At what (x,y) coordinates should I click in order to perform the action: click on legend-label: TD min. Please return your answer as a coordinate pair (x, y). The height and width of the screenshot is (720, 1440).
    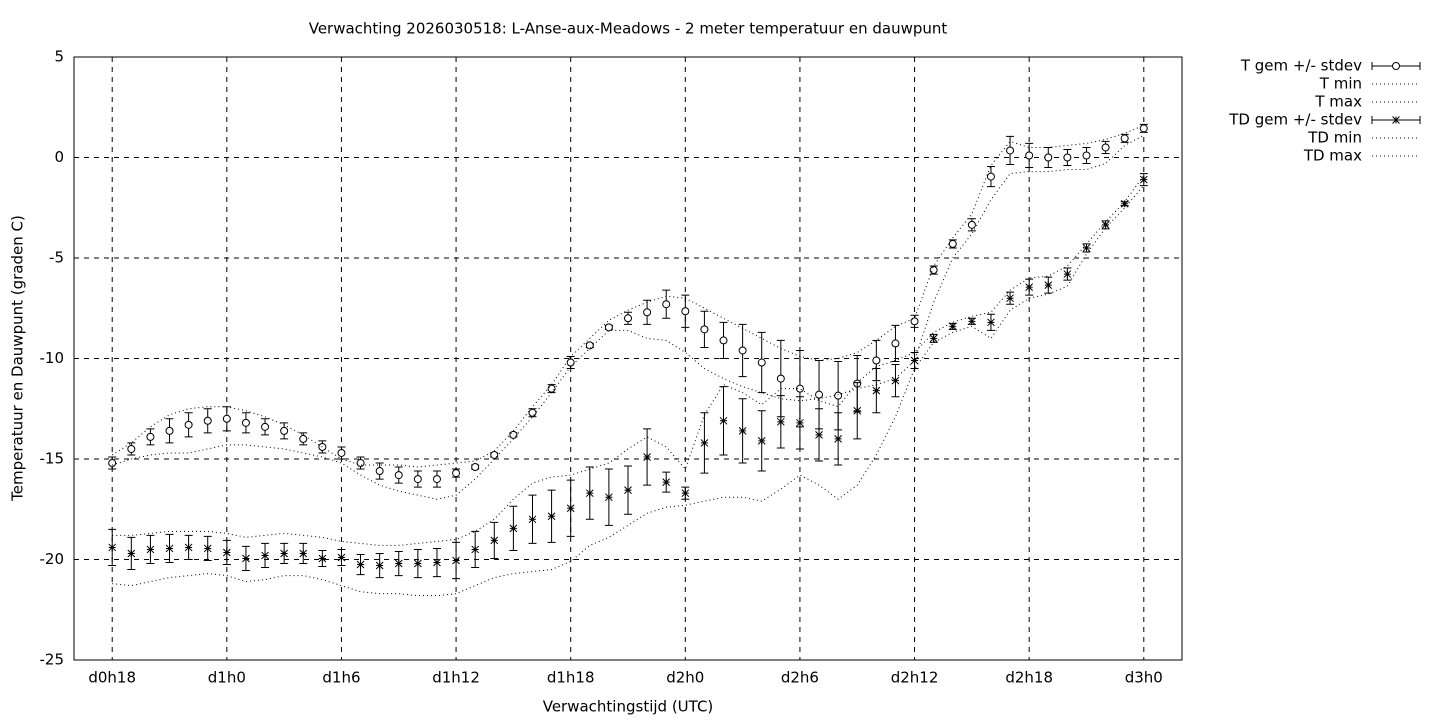
    Looking at the image, I should click on (1334, 138).